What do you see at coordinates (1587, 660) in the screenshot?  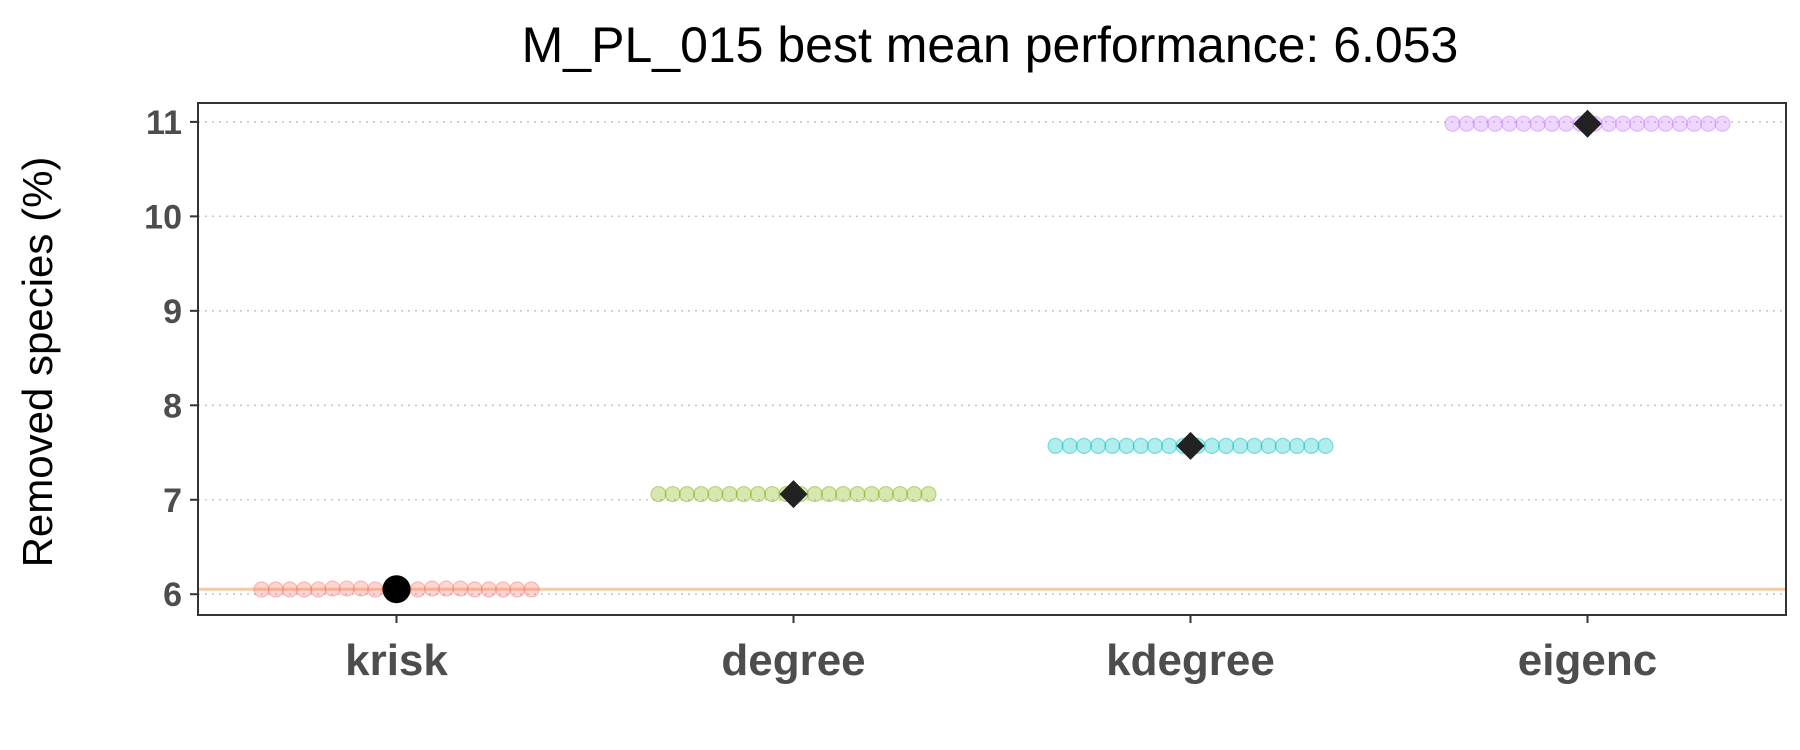 I see `x-tick-label-eigenc: eigenc` at bounding box center [1587, 660].